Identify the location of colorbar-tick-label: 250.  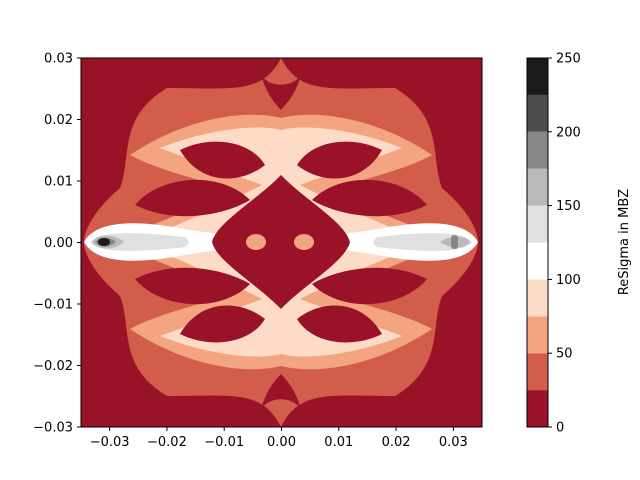
(568, 59).